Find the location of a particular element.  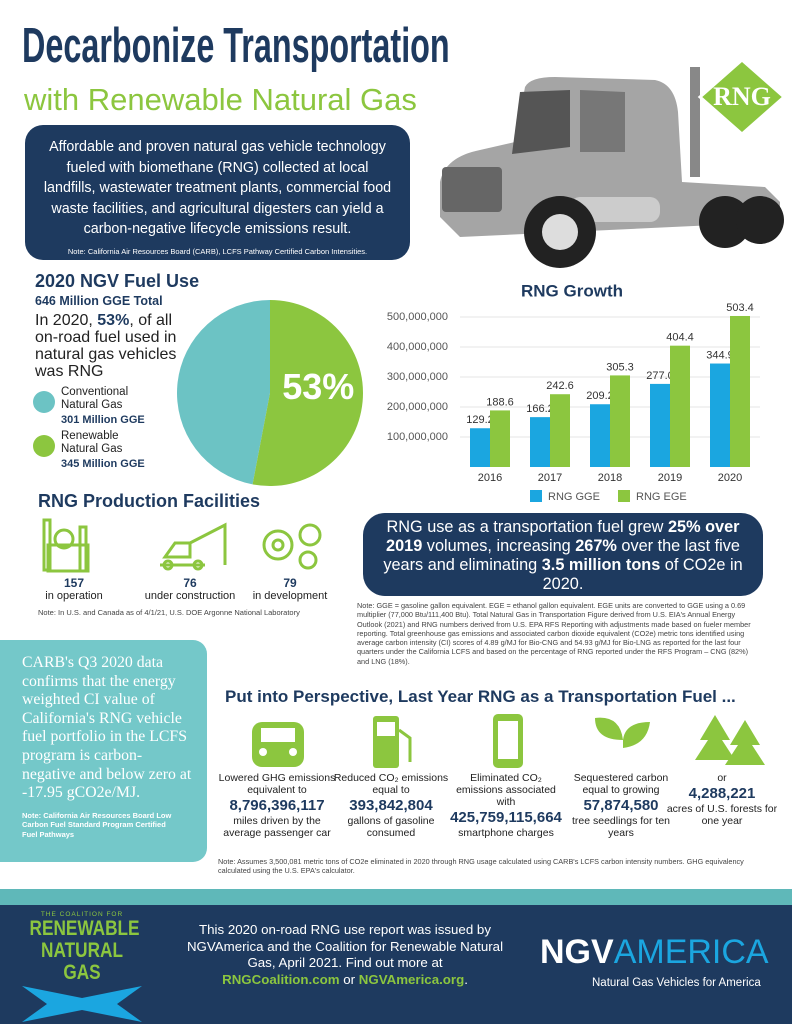

value-label: 209.2 is located at coordinates (600, 396).